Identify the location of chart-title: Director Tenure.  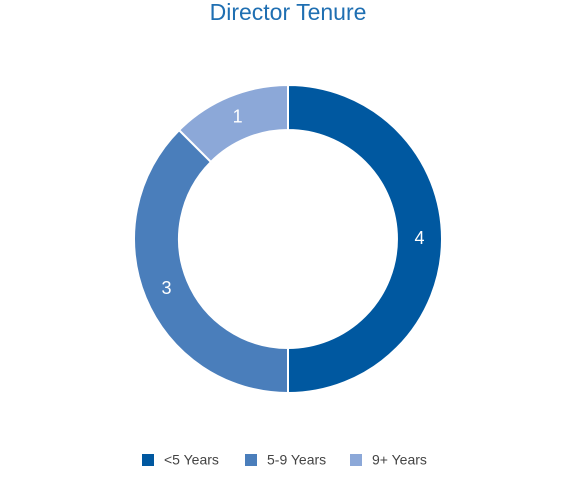
(288, 12).